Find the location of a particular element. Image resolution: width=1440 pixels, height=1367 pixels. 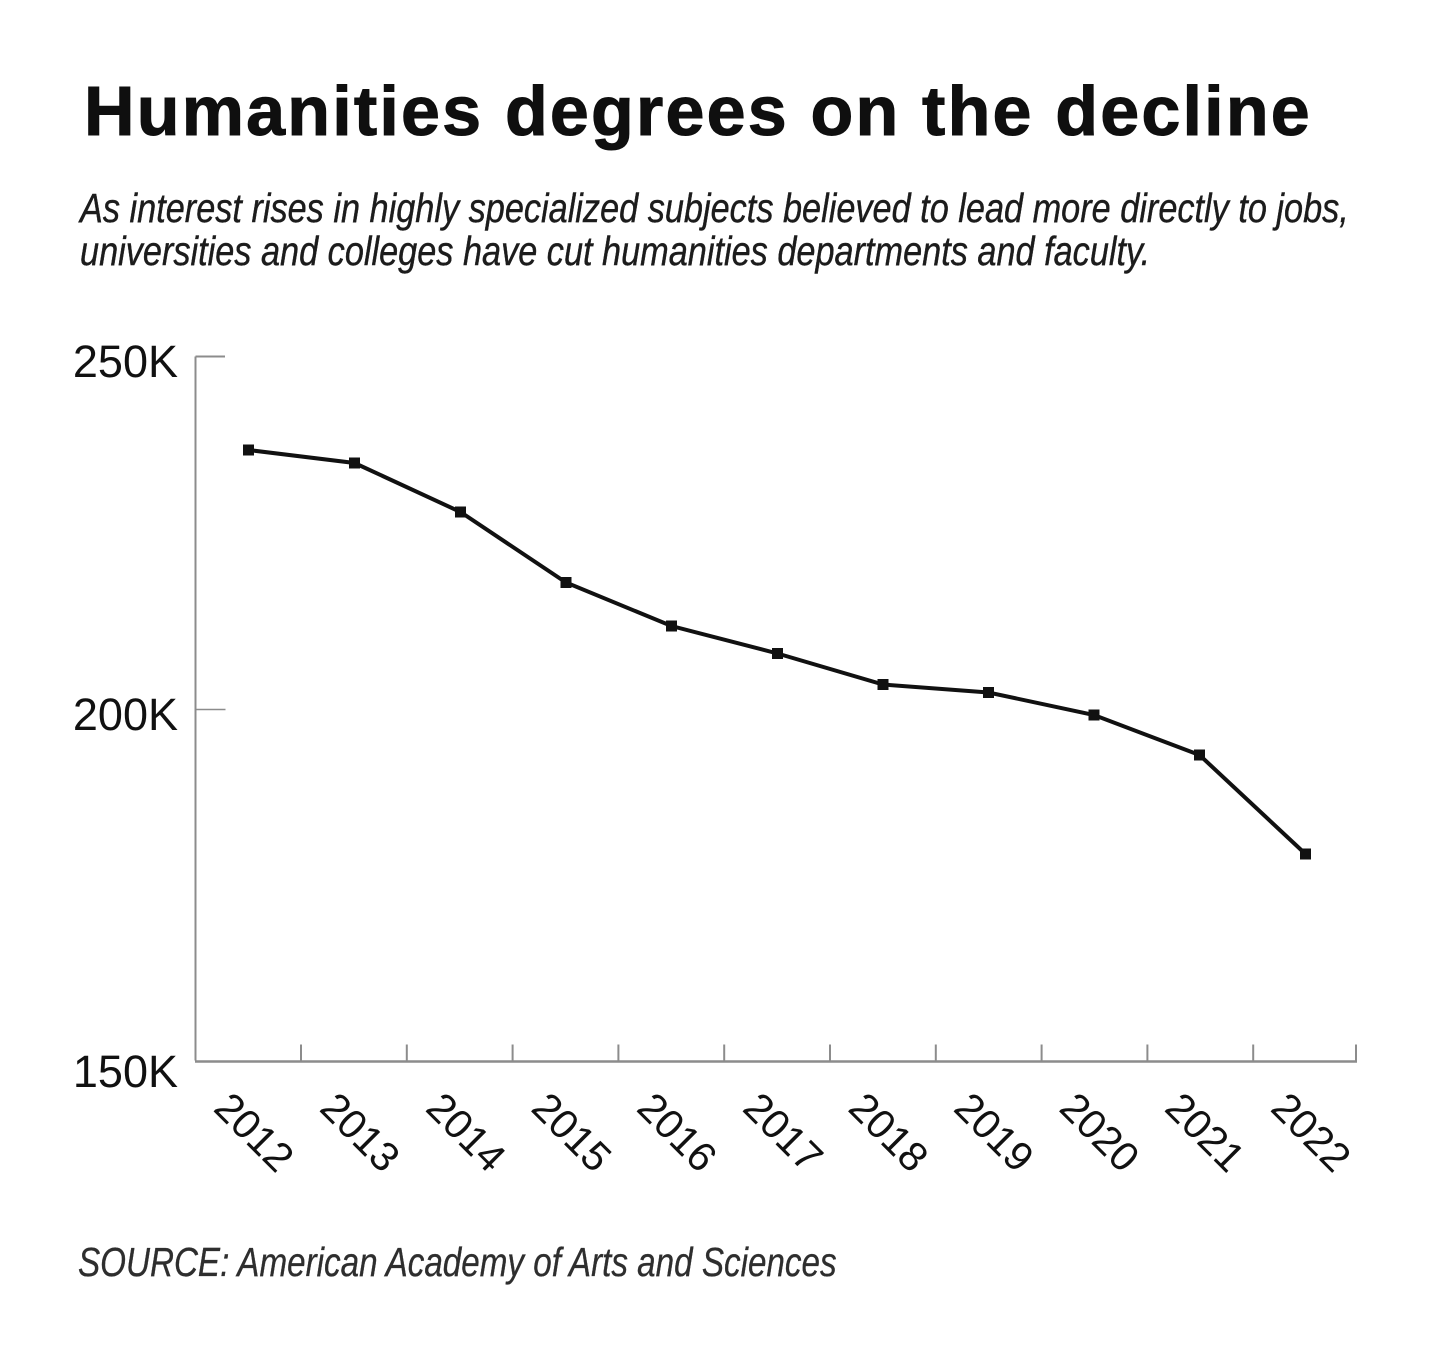

svg-text: 2014 is located at coordinates (466, 1132).